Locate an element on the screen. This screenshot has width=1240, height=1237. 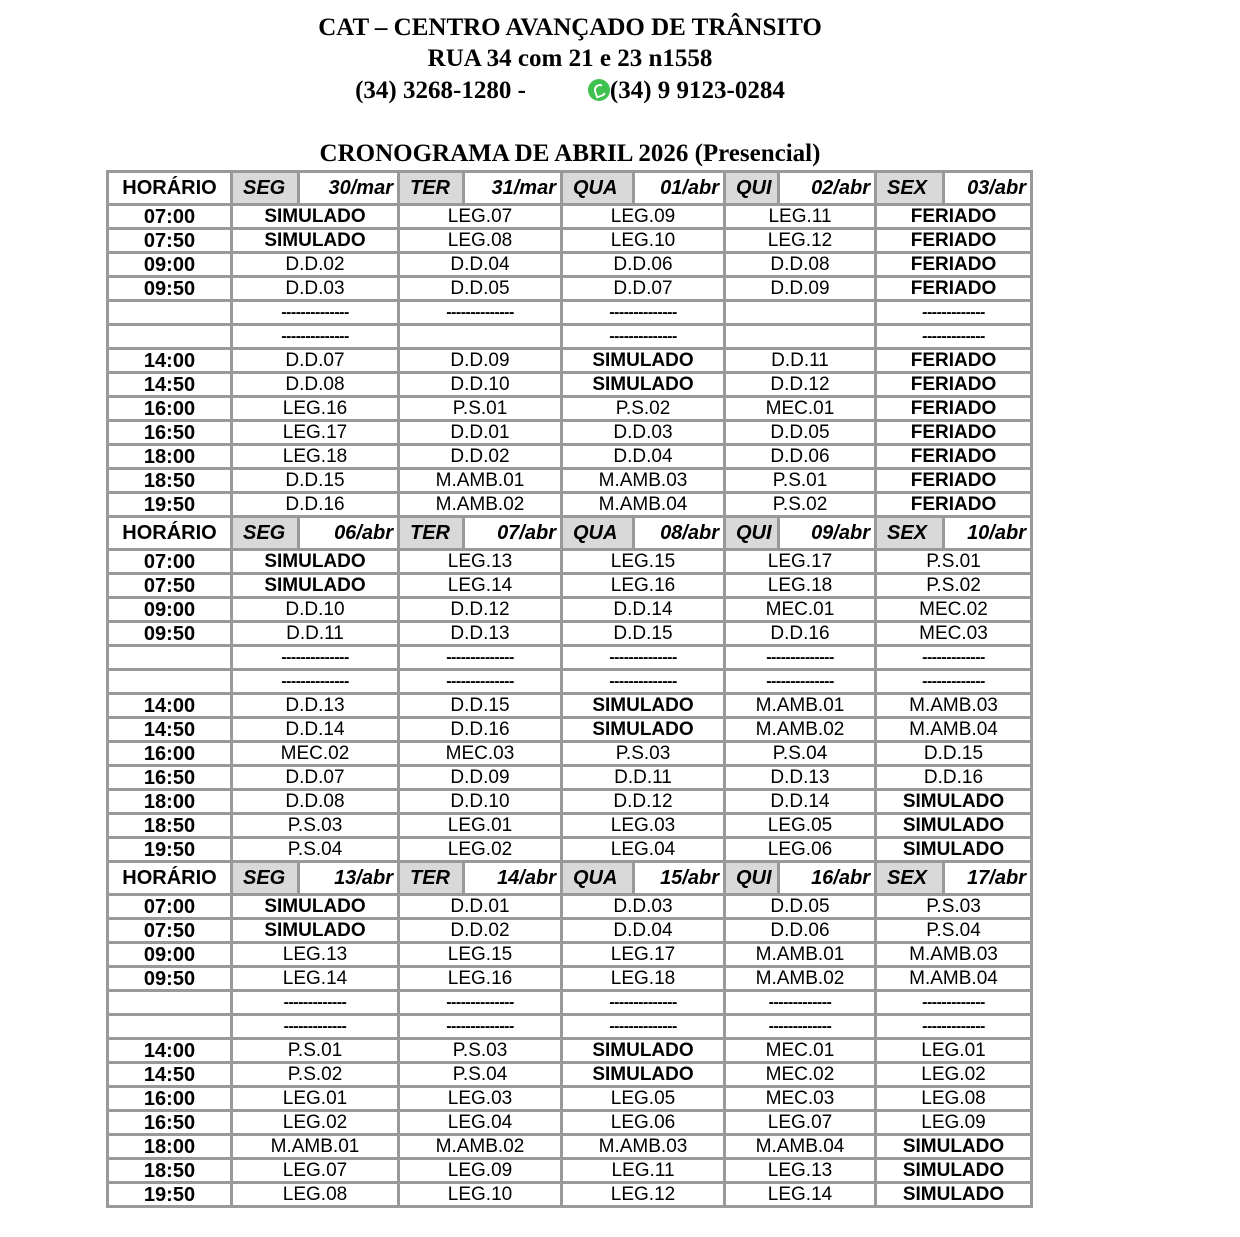
class-cell: LEG.07 is located at coordinates (800, 1122).